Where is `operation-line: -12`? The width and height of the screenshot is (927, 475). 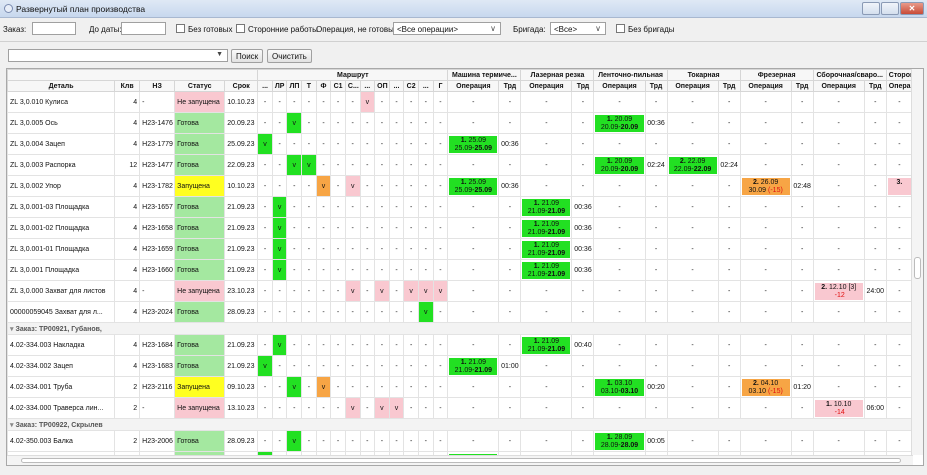 operation-line: -12 is located at coordinates (839, 296).